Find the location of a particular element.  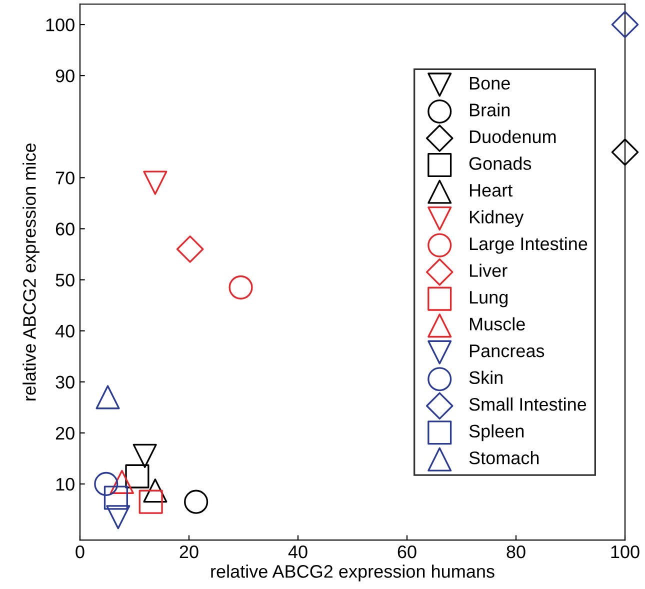

y-tick-label: 100 is located at coordinates (60, 25).